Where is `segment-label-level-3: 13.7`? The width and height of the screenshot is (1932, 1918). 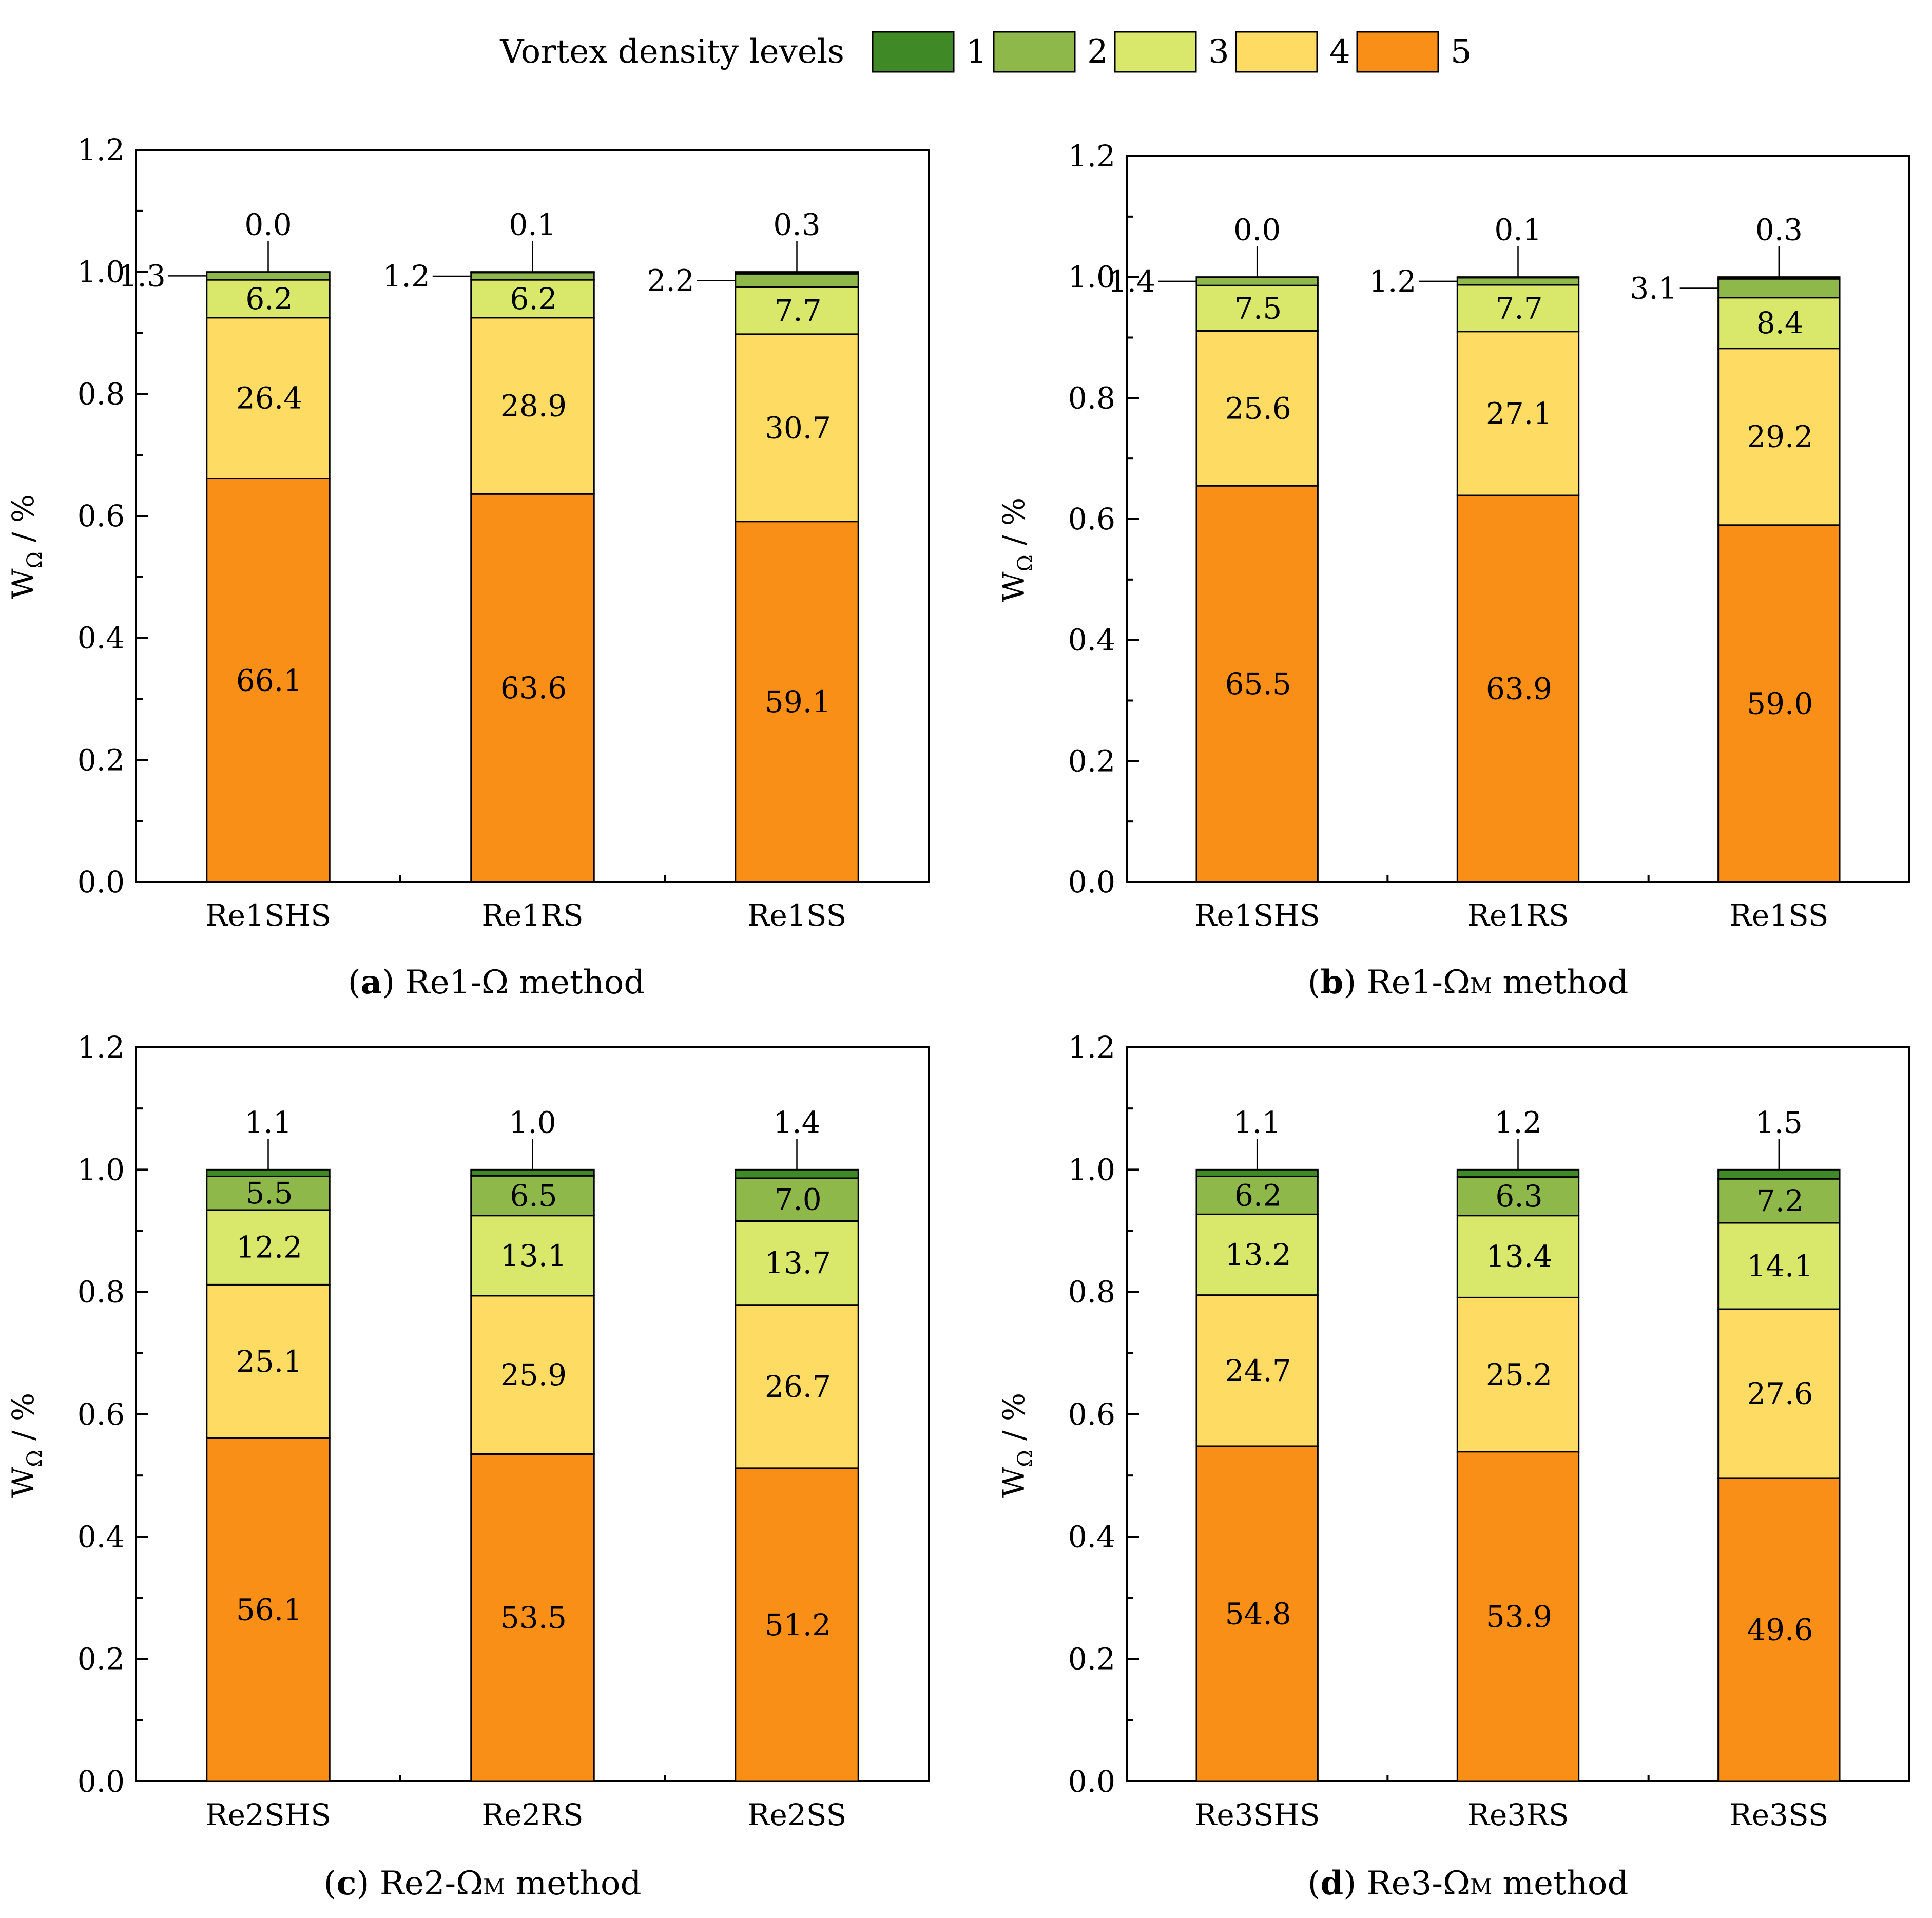 segment-label-level-3: 13.7 is located at coordinates (798, 1262).